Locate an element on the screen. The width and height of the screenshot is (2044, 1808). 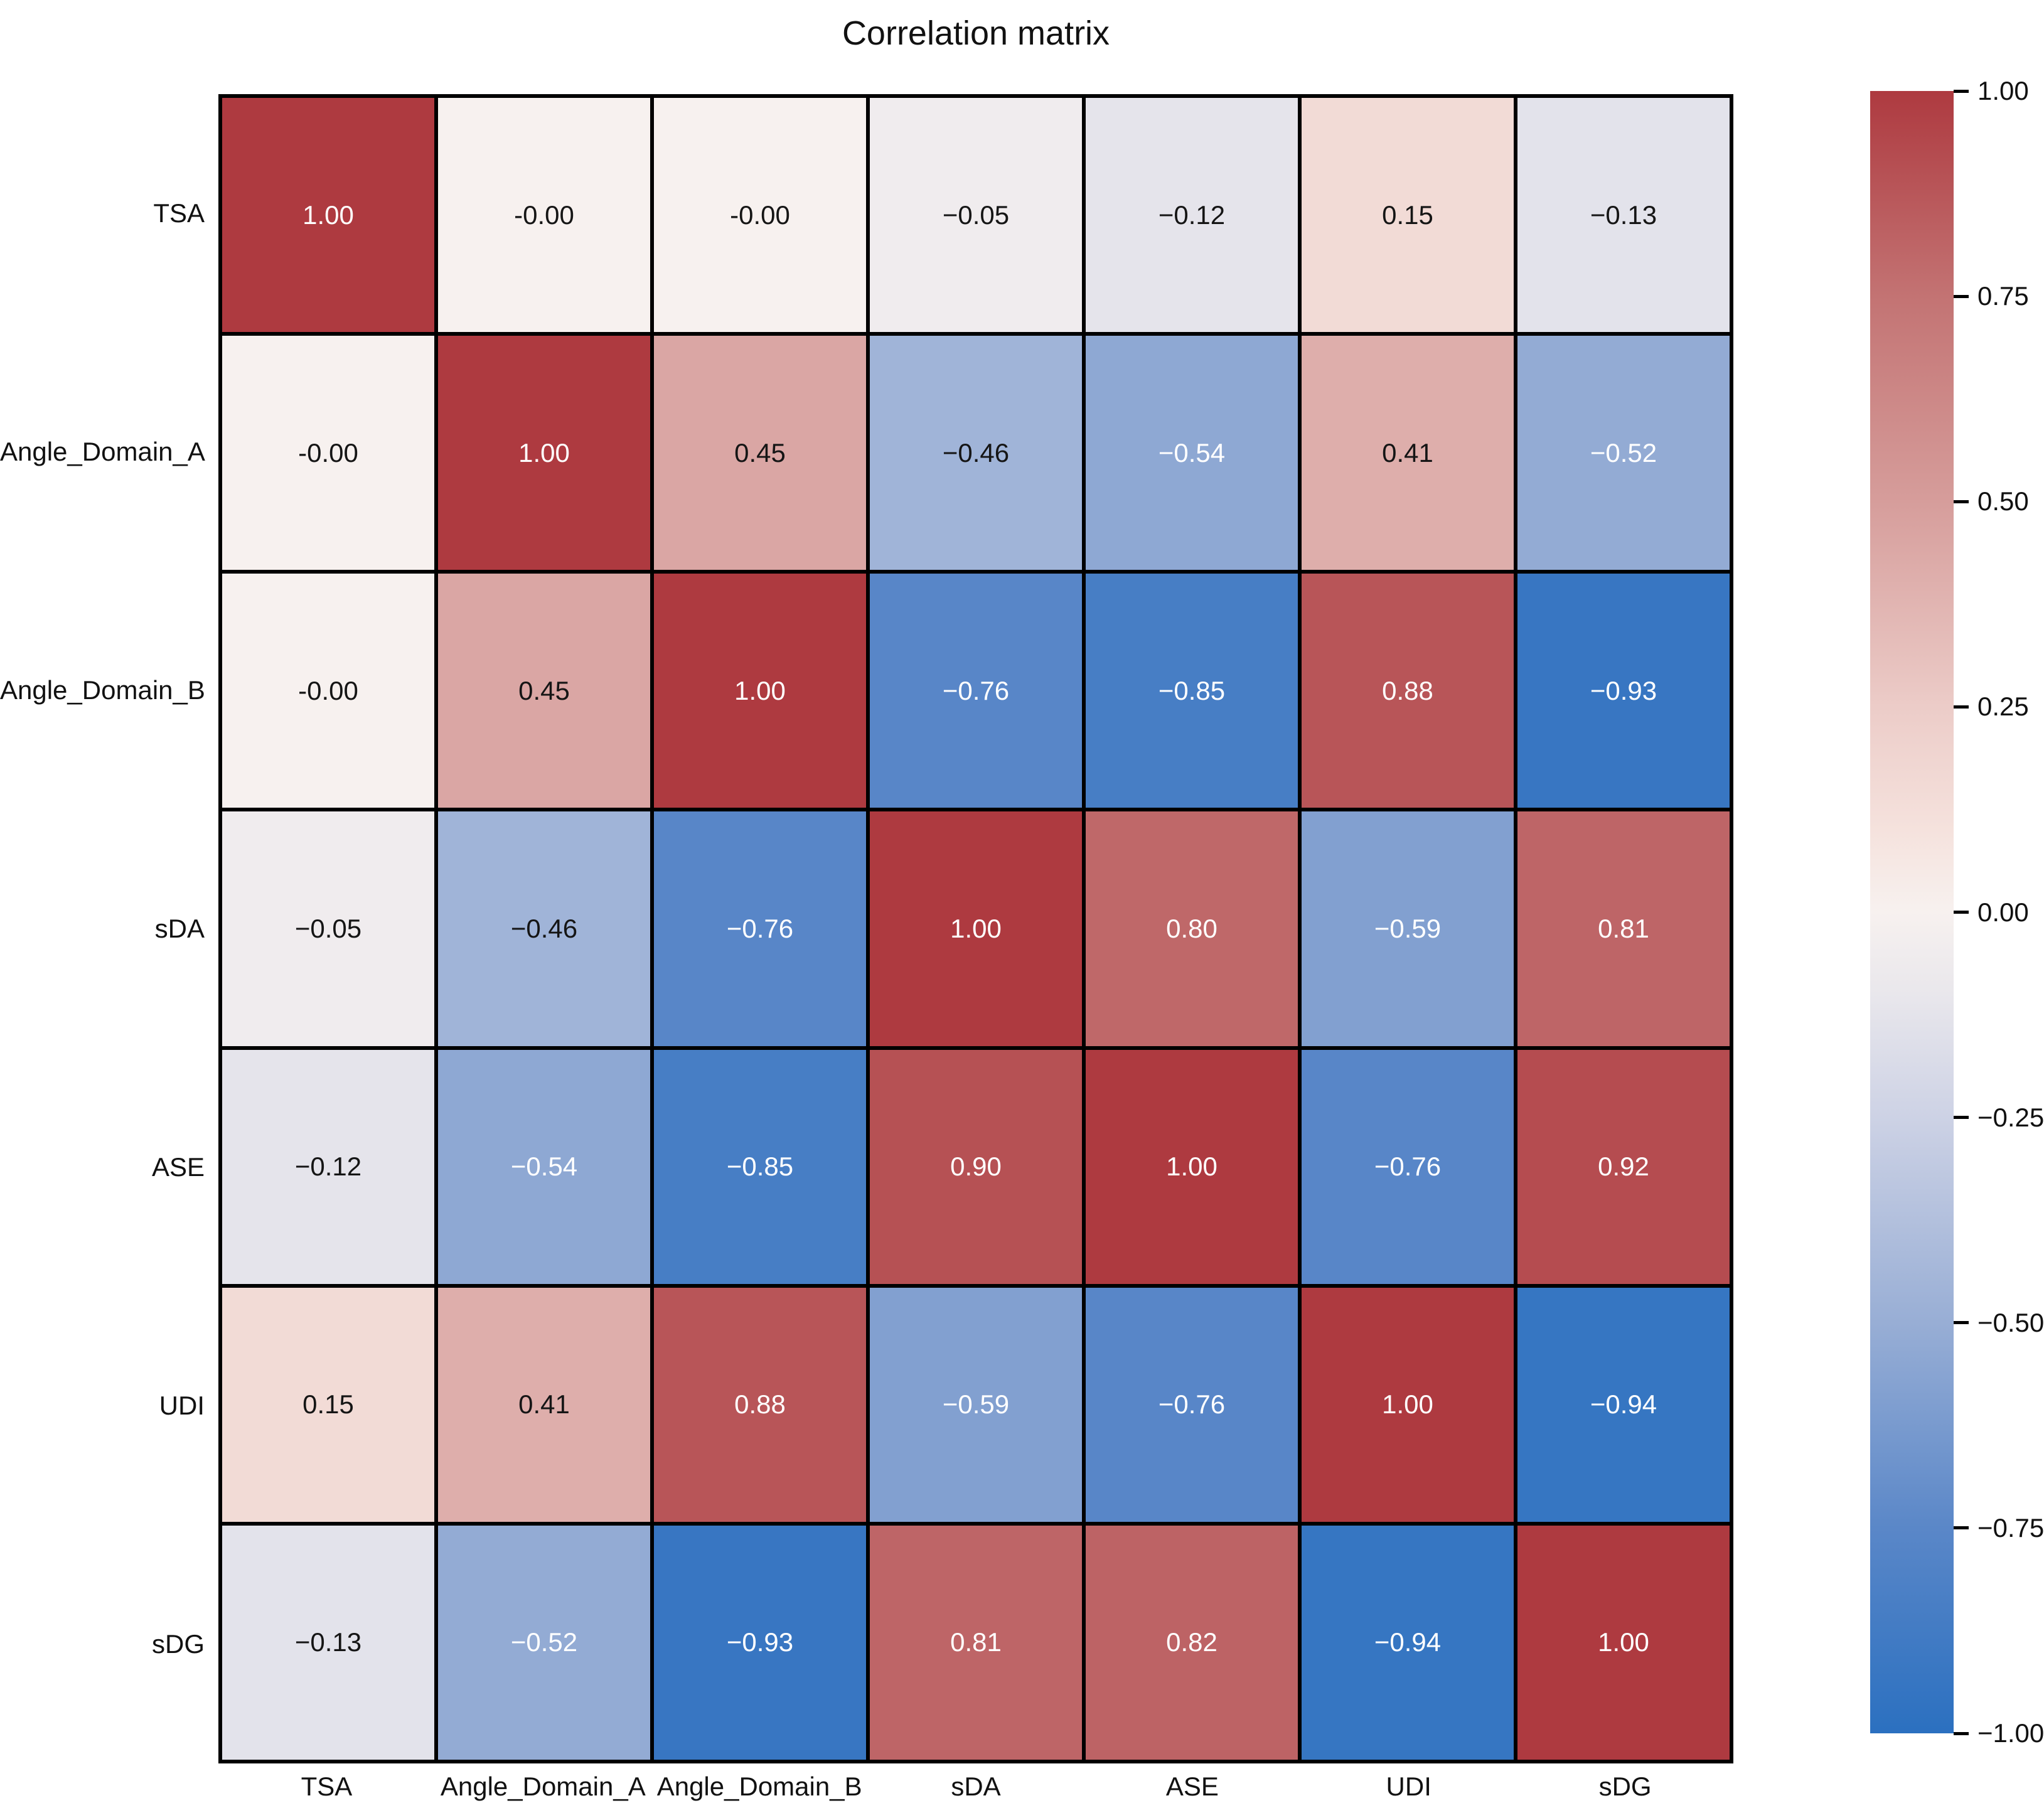
x-tick-label: TSA is located at coordinates (327, 1786).